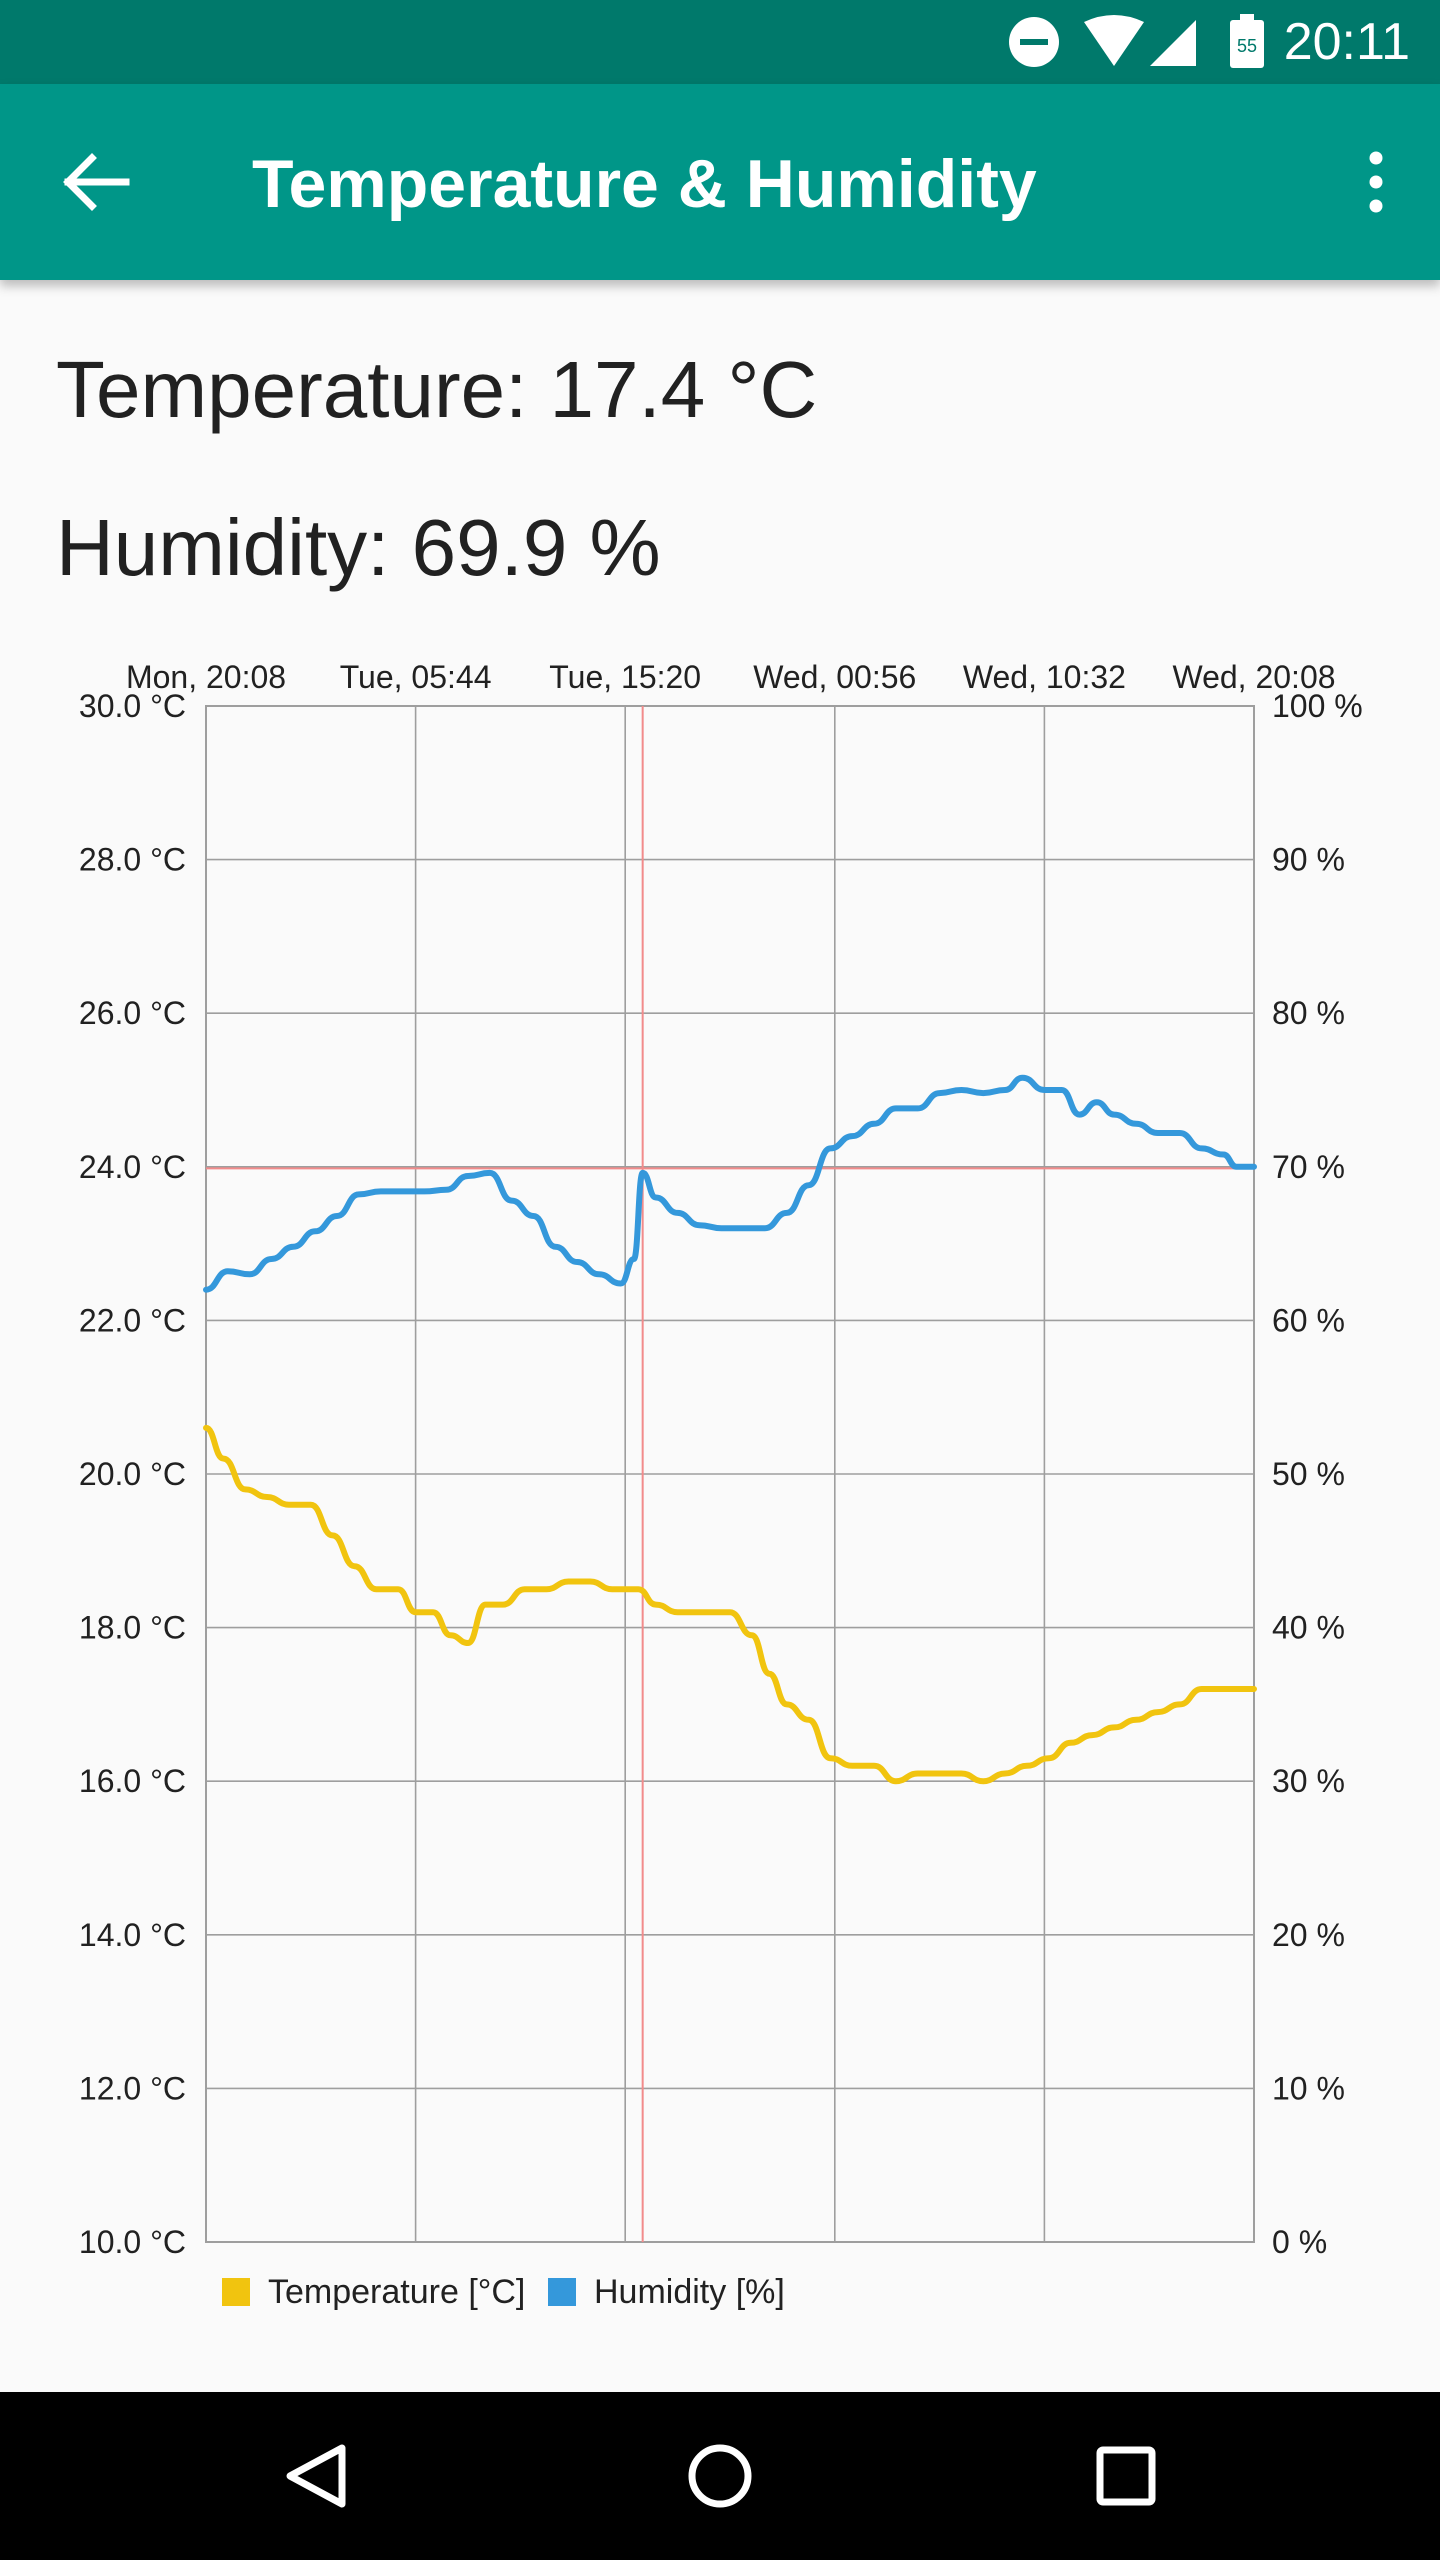 This screenshot has width=1440, height=2560. What do you see at coordinates (625, 677) in the screenshot?
I see `x-tick-label: Tue, 15:20` at bounding box center [625, 677].